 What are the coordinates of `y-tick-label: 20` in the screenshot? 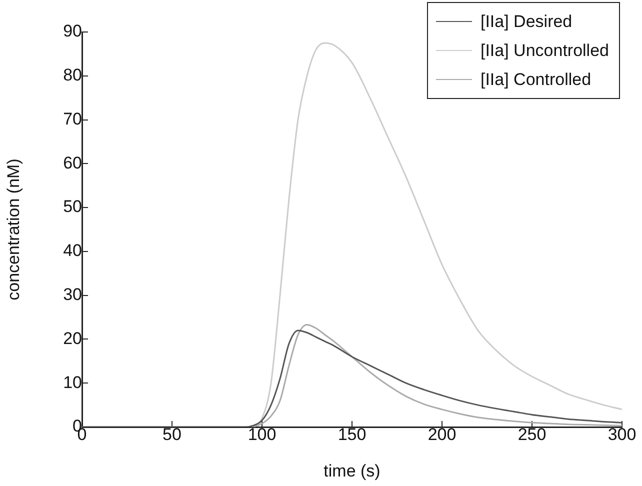 It's located at (72, 338).